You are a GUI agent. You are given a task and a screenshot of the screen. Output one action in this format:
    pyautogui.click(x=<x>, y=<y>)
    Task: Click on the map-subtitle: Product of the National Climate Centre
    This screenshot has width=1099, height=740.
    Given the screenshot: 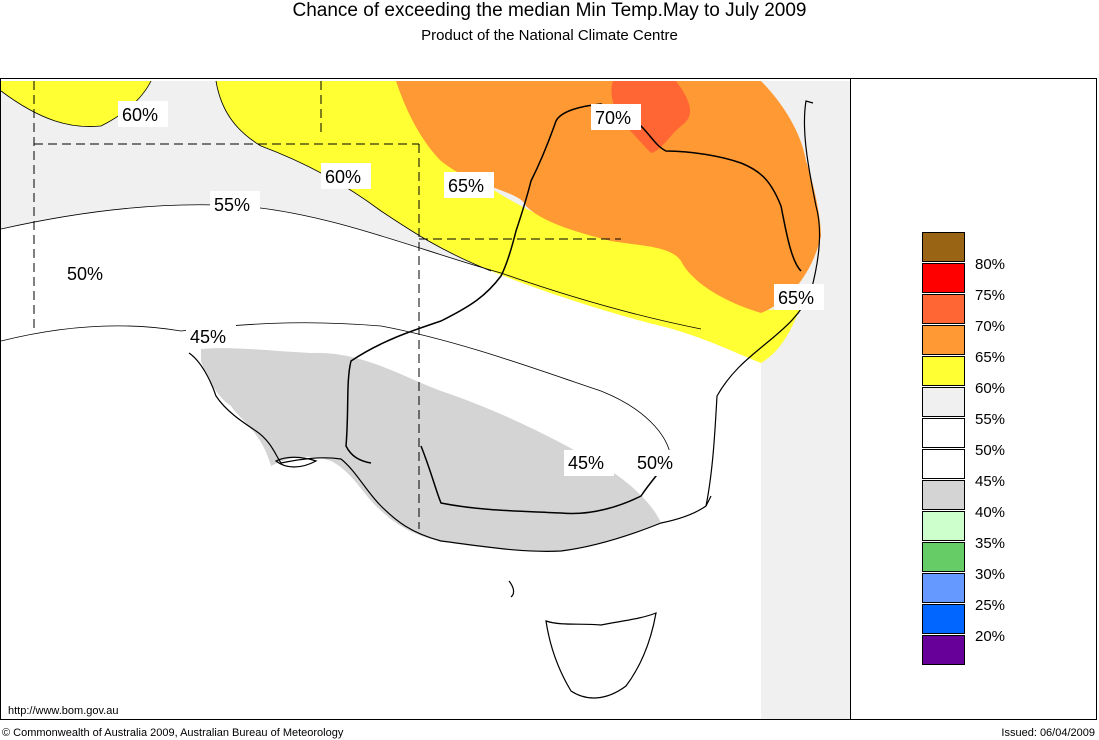 What is the action you would take?
    pyautogui.click(x=549, y=35)
    